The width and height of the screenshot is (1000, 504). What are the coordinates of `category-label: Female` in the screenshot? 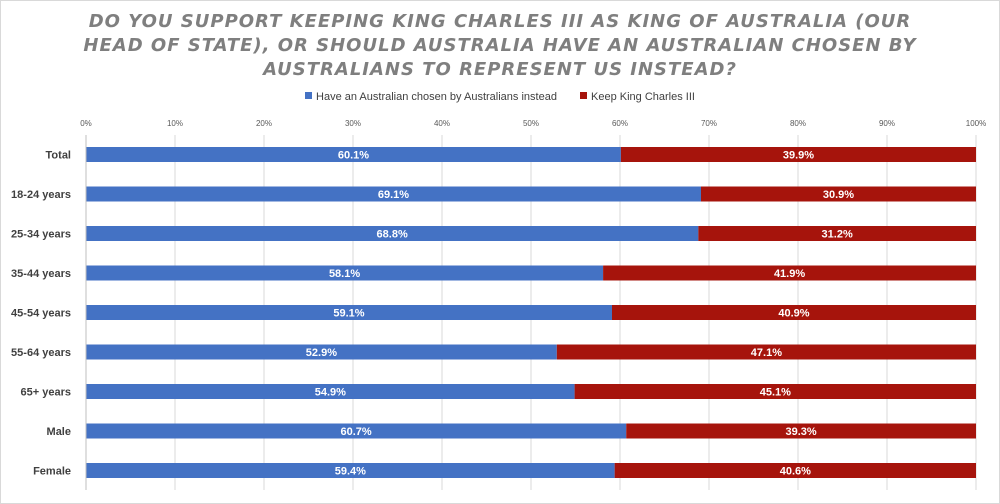 It's located at (52, 472).